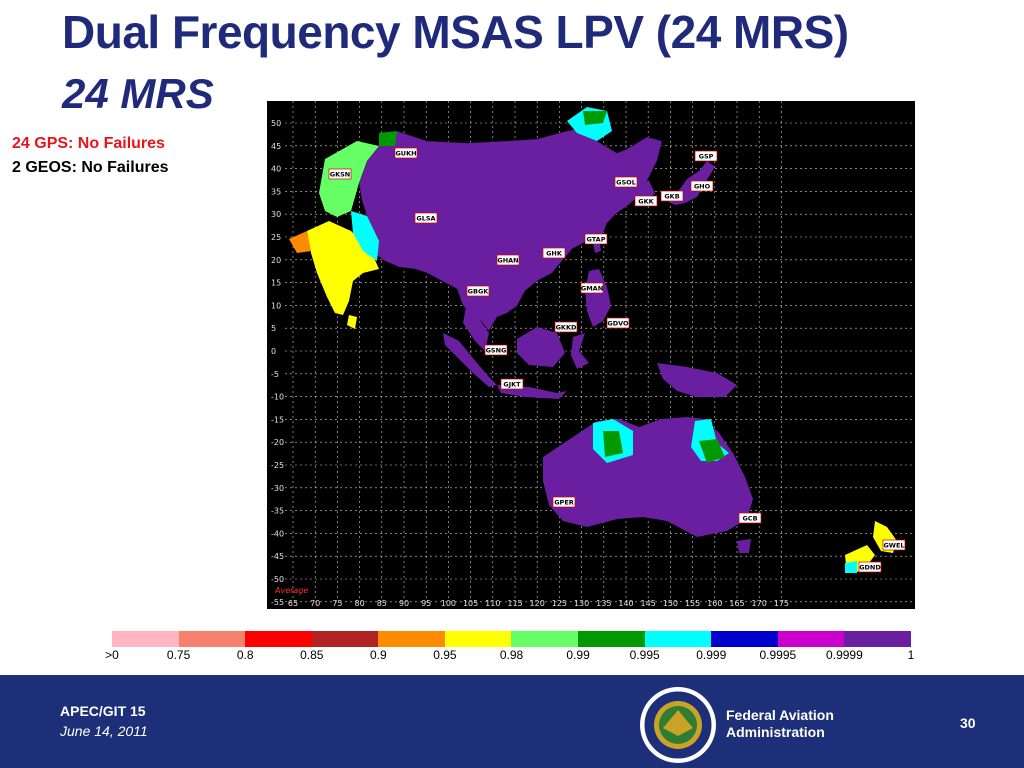  I want to click on lat-label: 5, so click(273, 328).